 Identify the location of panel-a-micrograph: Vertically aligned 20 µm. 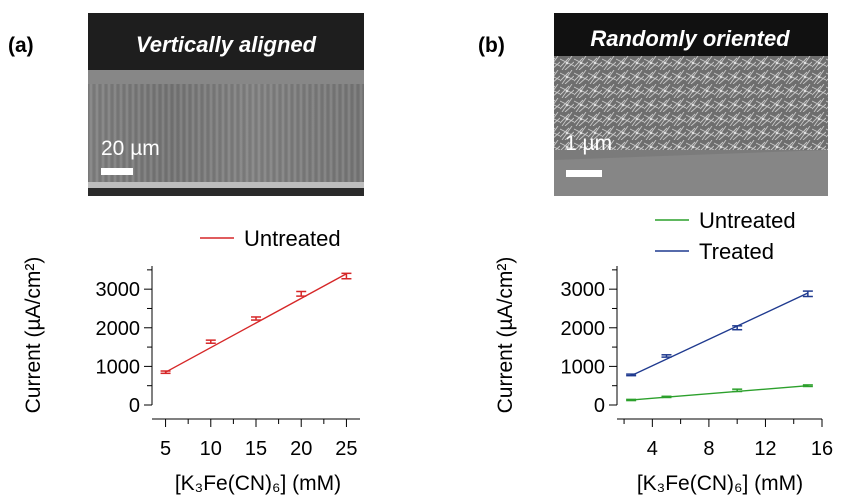
(226, 104).